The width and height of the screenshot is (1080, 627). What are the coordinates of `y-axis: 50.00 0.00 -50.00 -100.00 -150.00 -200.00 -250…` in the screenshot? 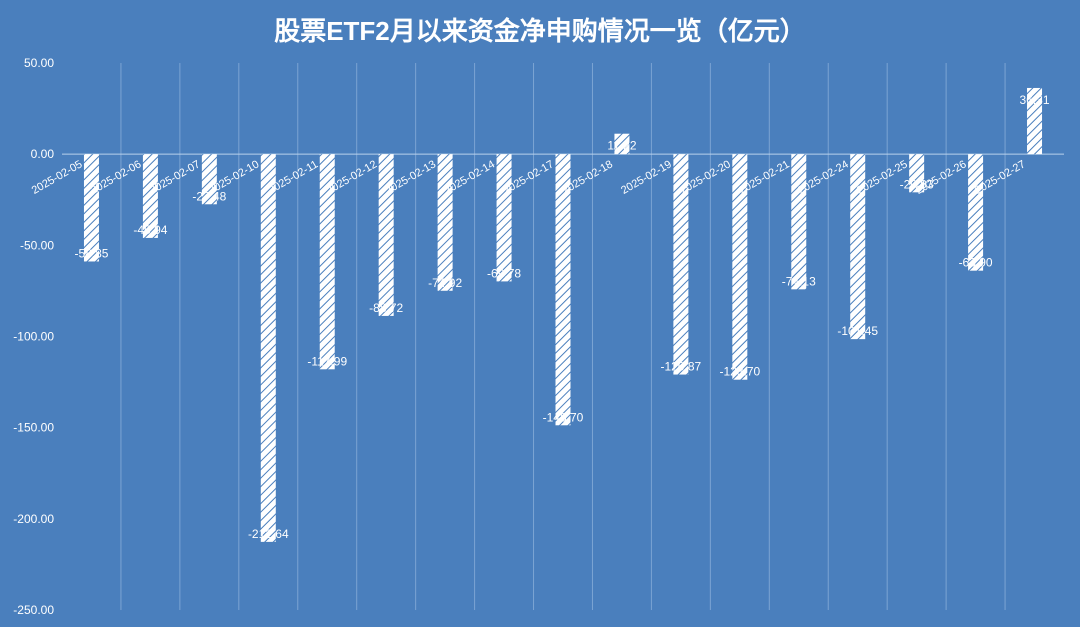 It's located at (33, 336).